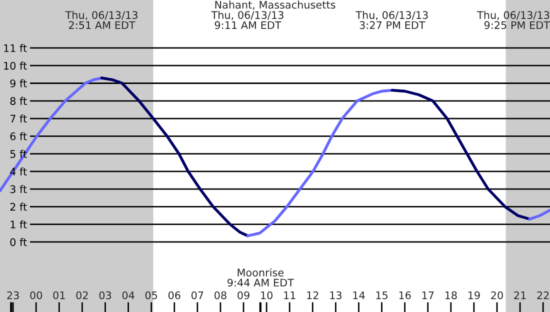 The image size is (550, 312). I want to click on x-tick-label: 22, so click(543, 295).